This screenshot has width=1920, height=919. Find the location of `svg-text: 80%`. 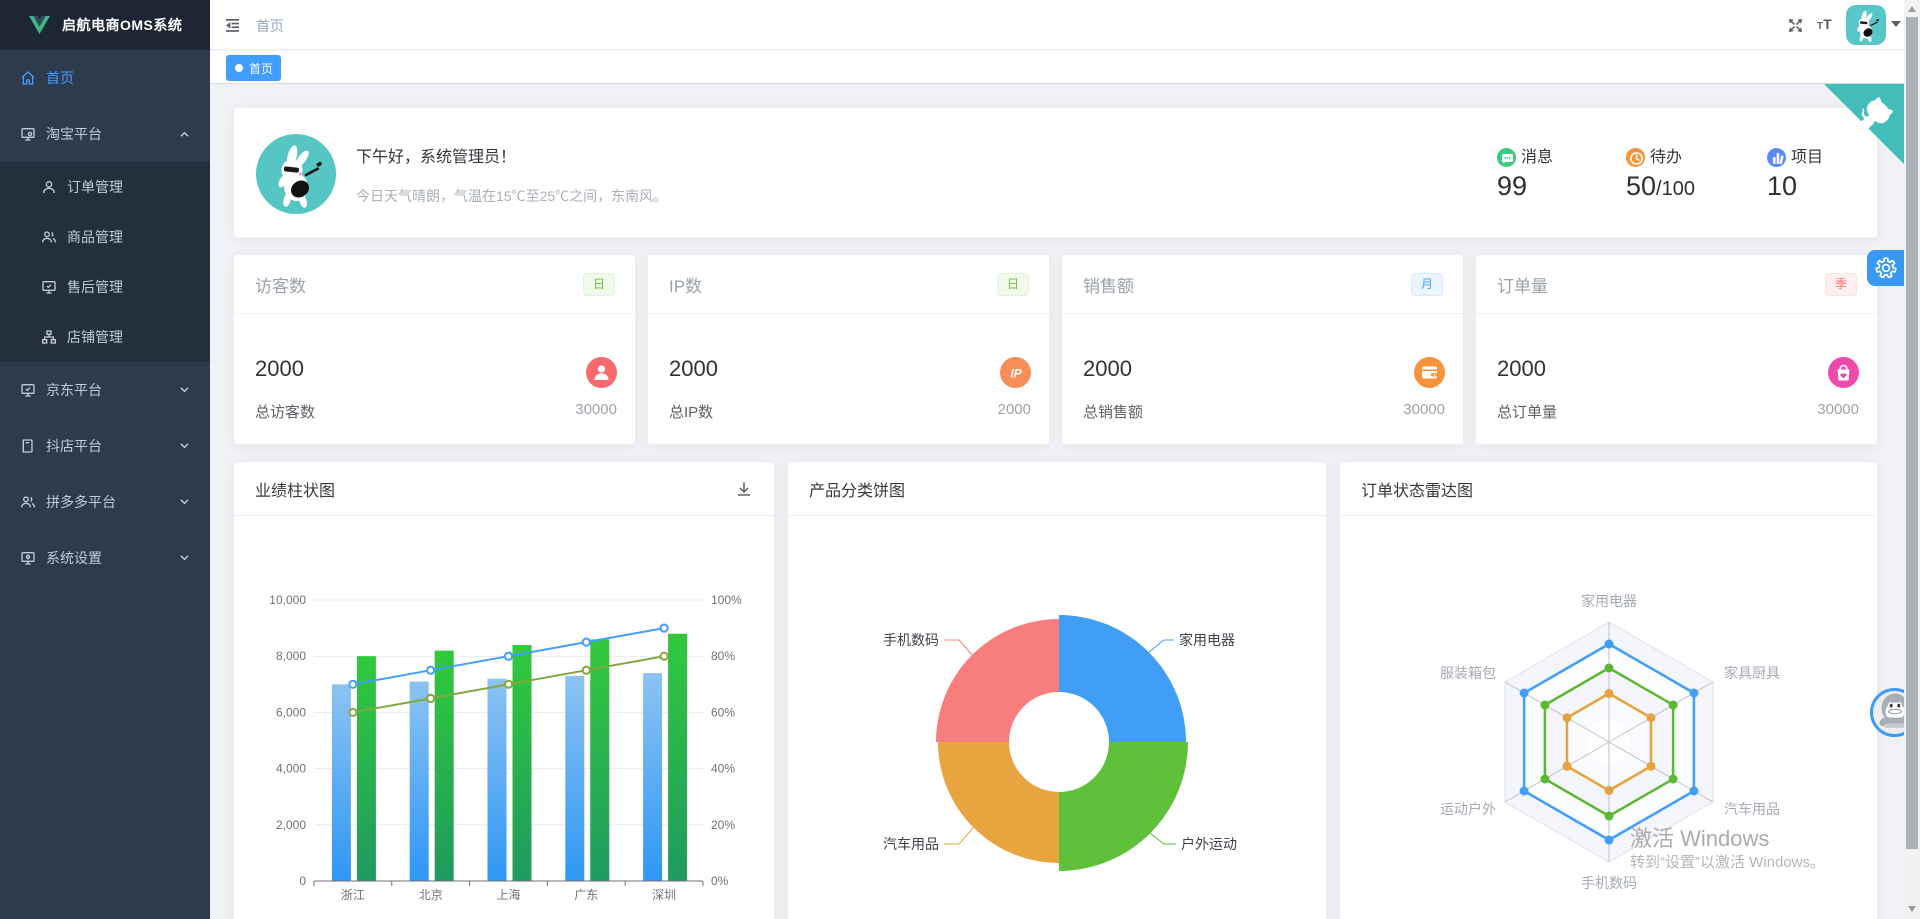

svg-text: 80% is located at coordinates (723, 656).